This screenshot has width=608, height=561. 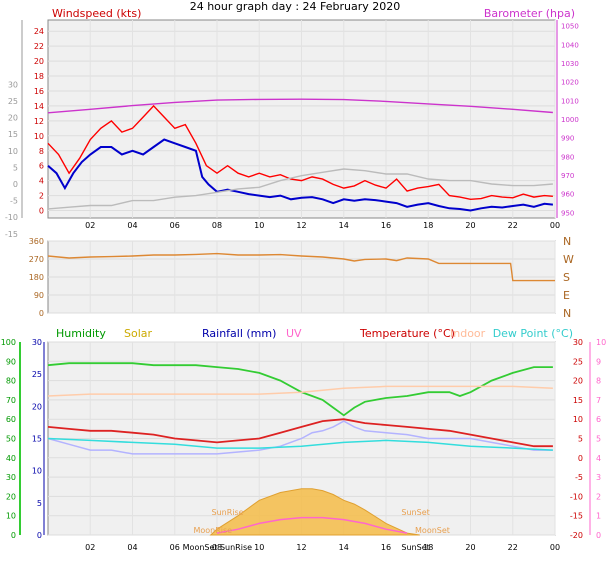 I want to click on moonrise-annotation: MoonRise, so click(x=212, y=530).